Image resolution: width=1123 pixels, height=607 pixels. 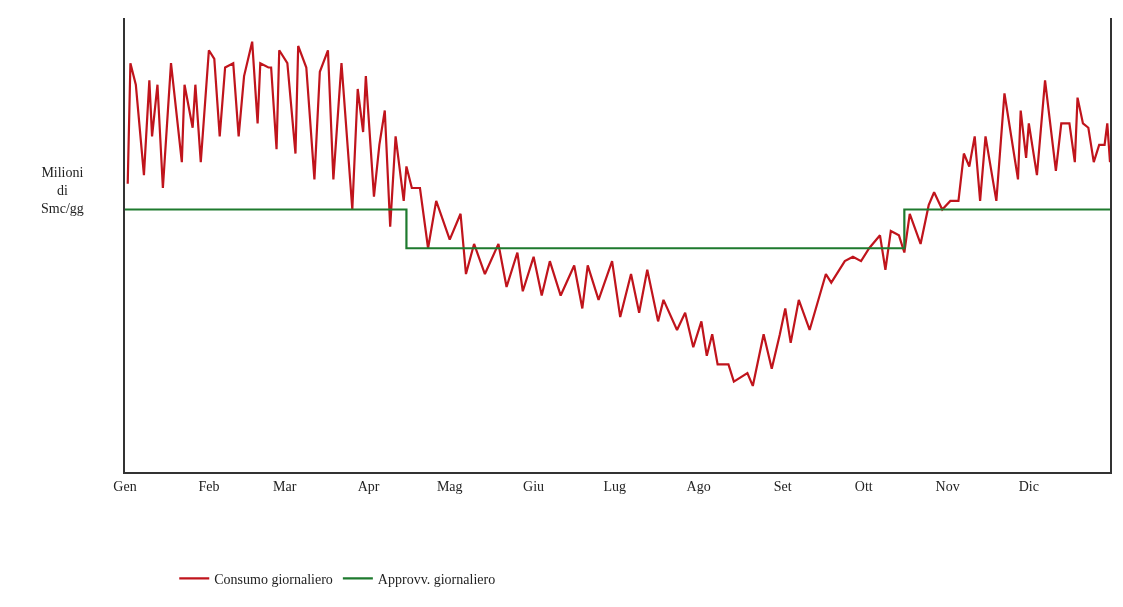 What do you see at coordinates (273, 579) in the screenshot?
I see `legend-label: Consumo giornaliero` at bounding box center [273, 579].